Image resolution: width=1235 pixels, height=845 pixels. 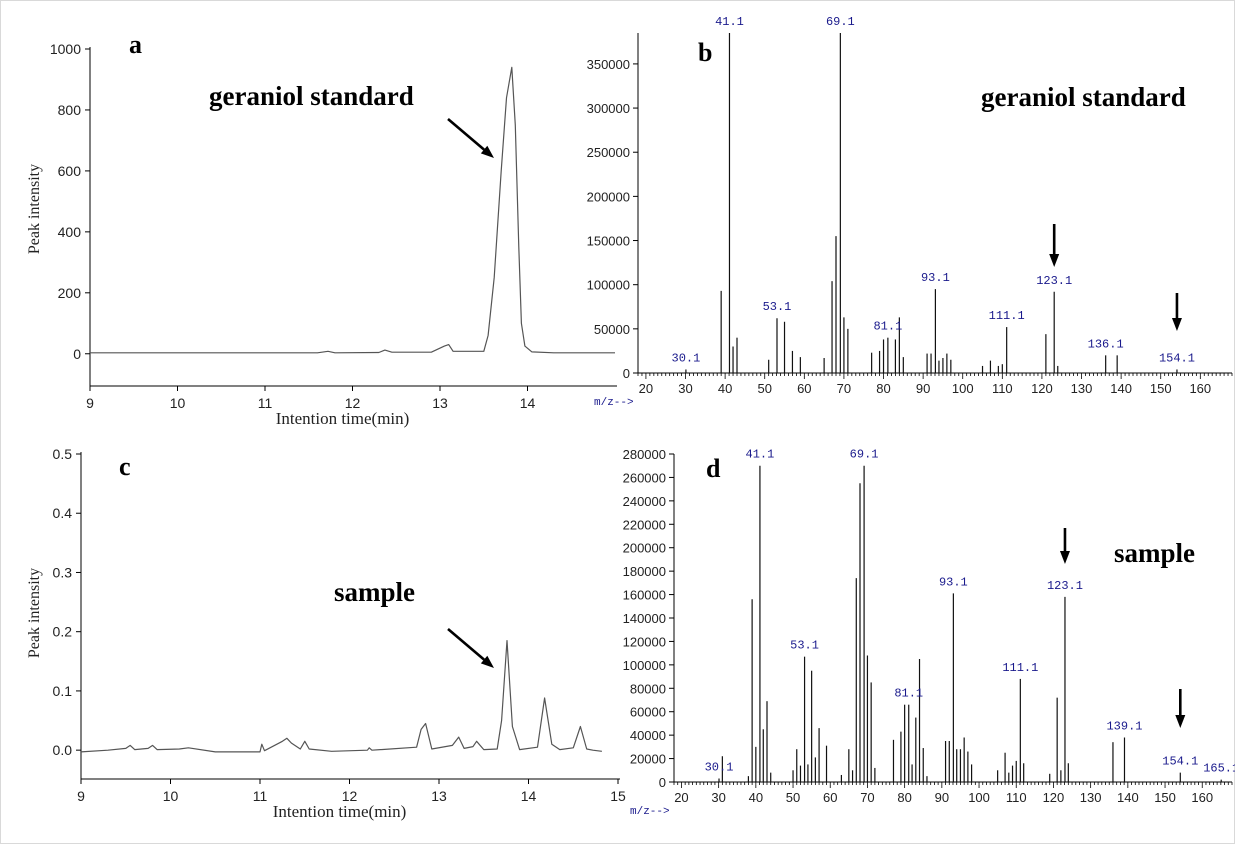 What do you see at coordinates (804, 646) in the screenshot?
I see `panel-d-peak-label: 53.1` at bounding box center [804, 646].